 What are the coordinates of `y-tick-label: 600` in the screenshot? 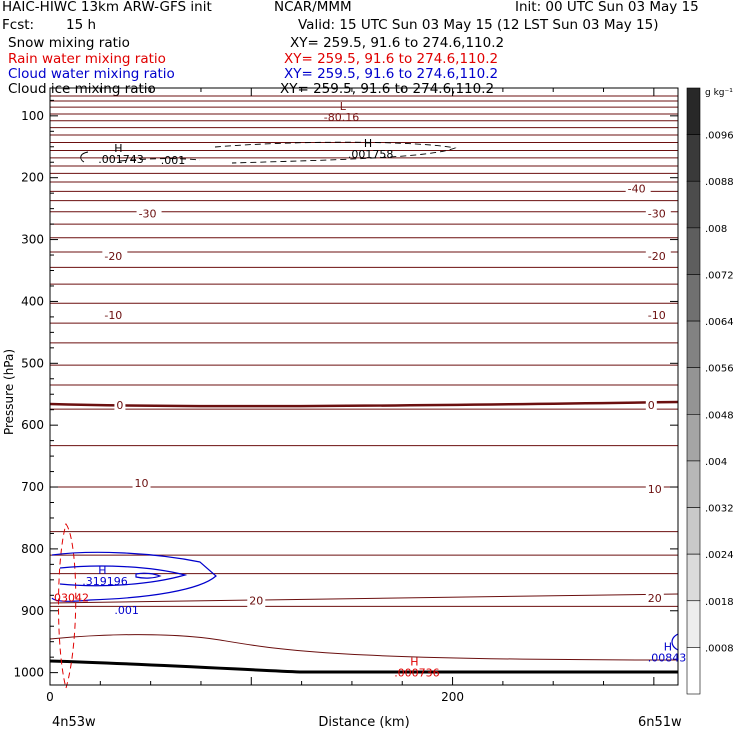 It's located at (32, 425).